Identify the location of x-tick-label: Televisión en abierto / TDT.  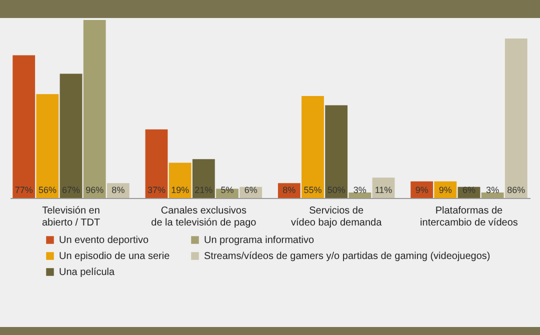
(71, 217).